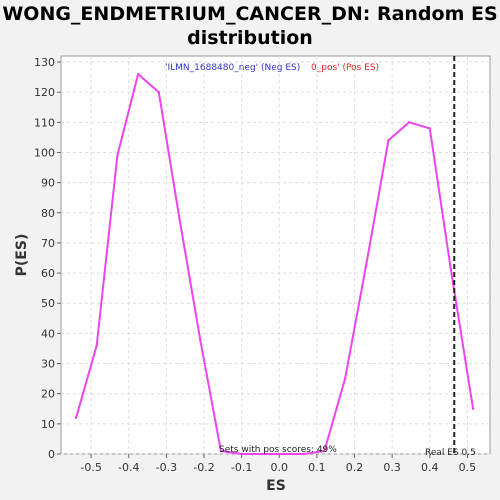 The image size is (500, 500). I want to click on x-tick-label: -0.5, so click(90, 467).